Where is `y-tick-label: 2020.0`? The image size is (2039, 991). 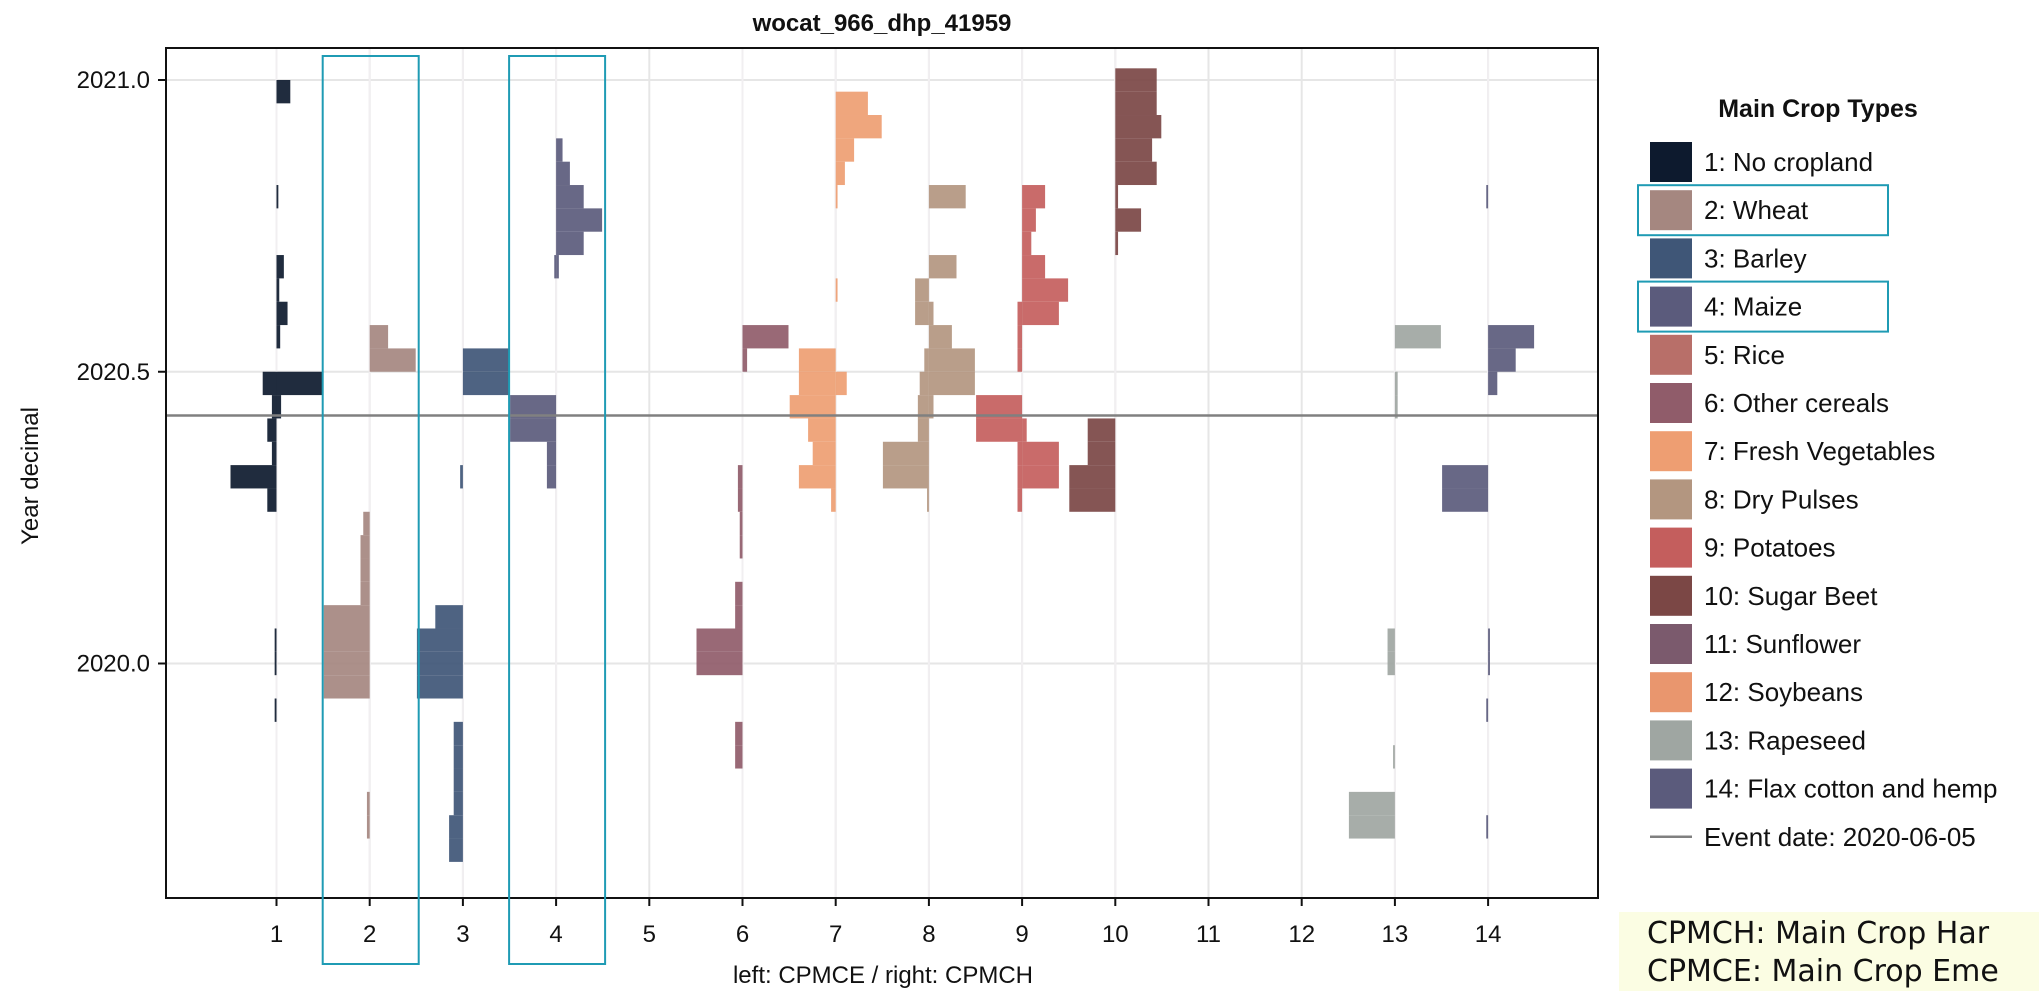 y-tick-label: 2020.0 is located at coordinates (113, 664).